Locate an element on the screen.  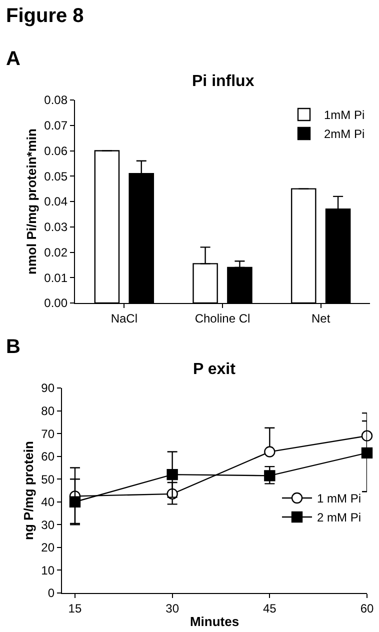
chart-title: Pi influx is located at coordinates (223, 81).